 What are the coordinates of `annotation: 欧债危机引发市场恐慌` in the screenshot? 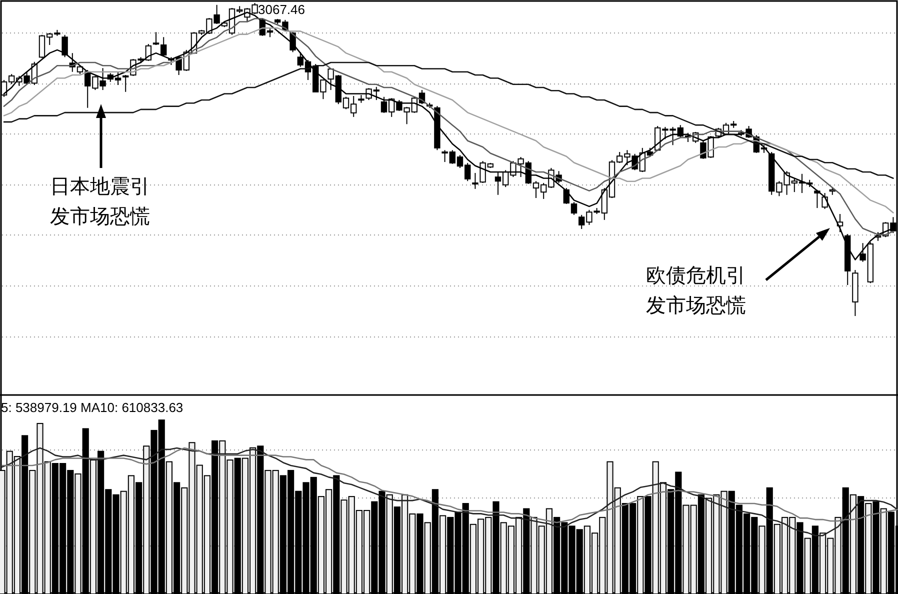 It's located at (696, 291).